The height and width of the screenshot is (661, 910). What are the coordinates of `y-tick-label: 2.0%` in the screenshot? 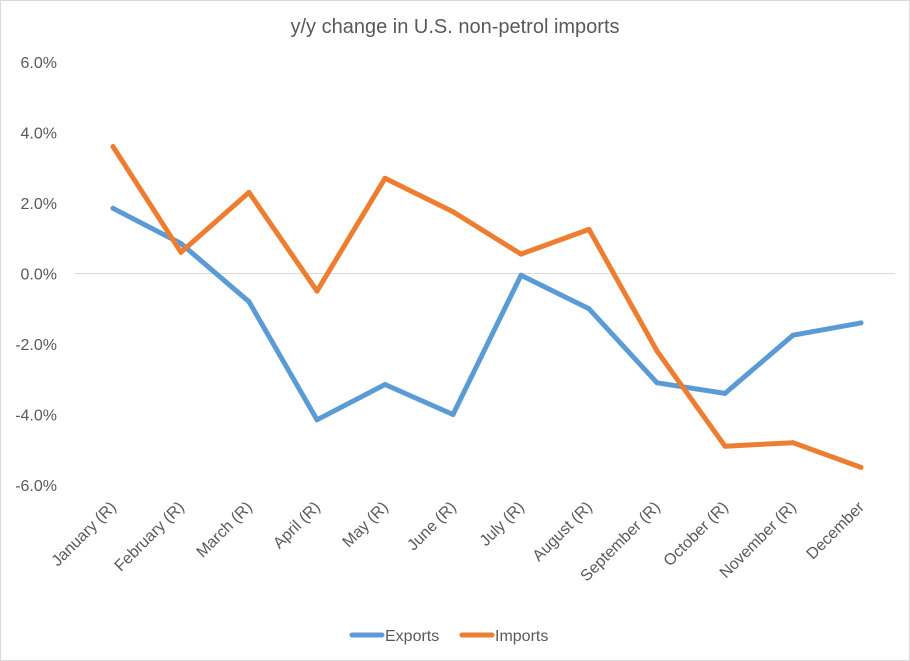 It's located at (39, 204).